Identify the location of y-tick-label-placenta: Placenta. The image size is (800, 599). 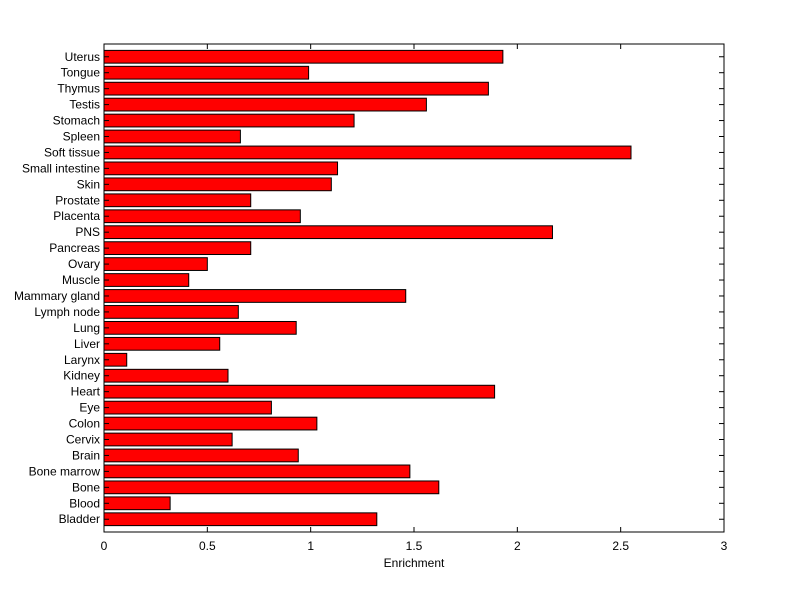
(76, 216).